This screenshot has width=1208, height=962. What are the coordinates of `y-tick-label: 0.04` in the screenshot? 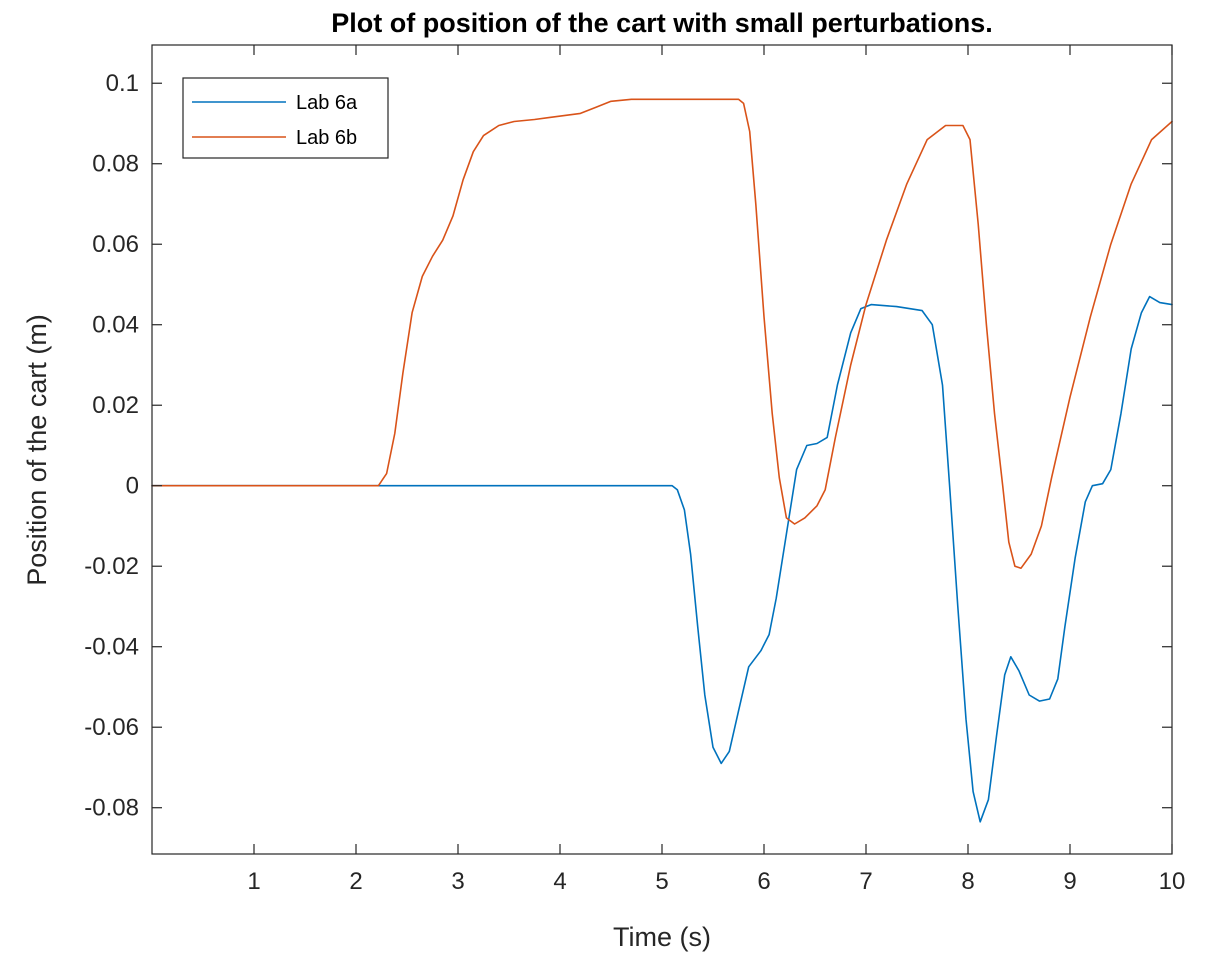 It's located at (115, 325).